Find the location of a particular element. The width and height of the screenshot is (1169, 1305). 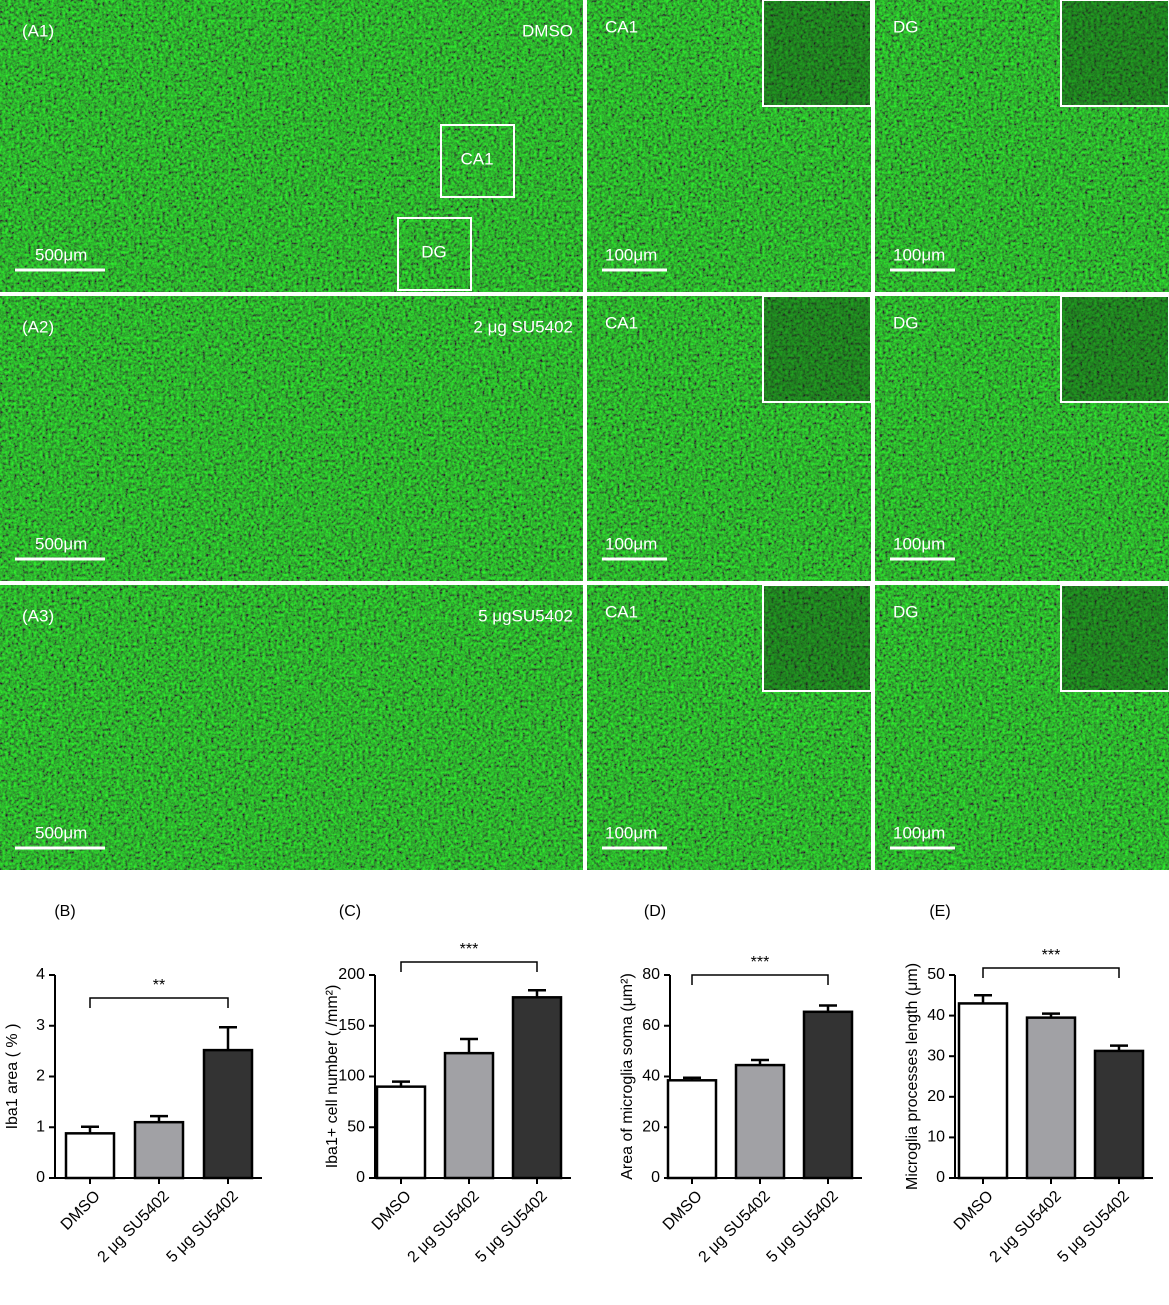

panel-label: (A3) is located at coordinates (38, 615).